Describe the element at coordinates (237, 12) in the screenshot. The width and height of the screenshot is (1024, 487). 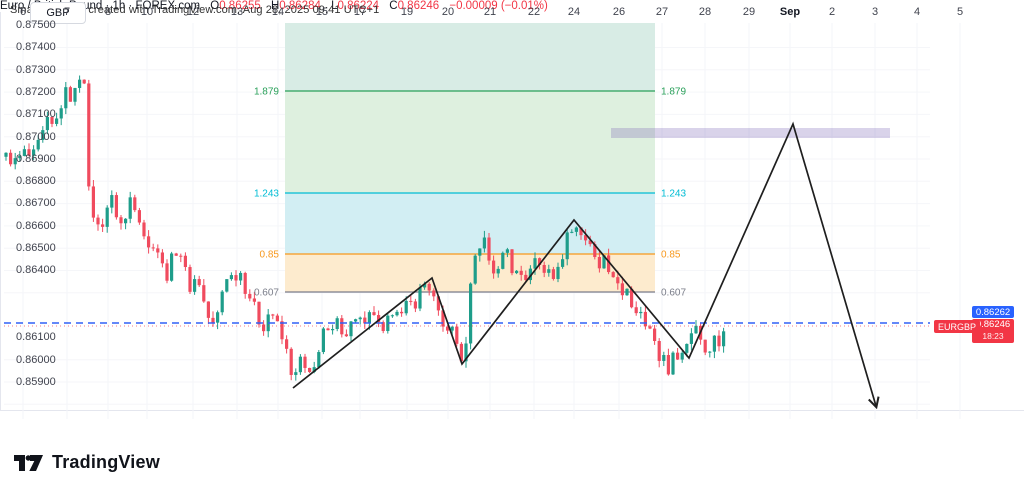
I see `time-tick-label: 13` at that location.